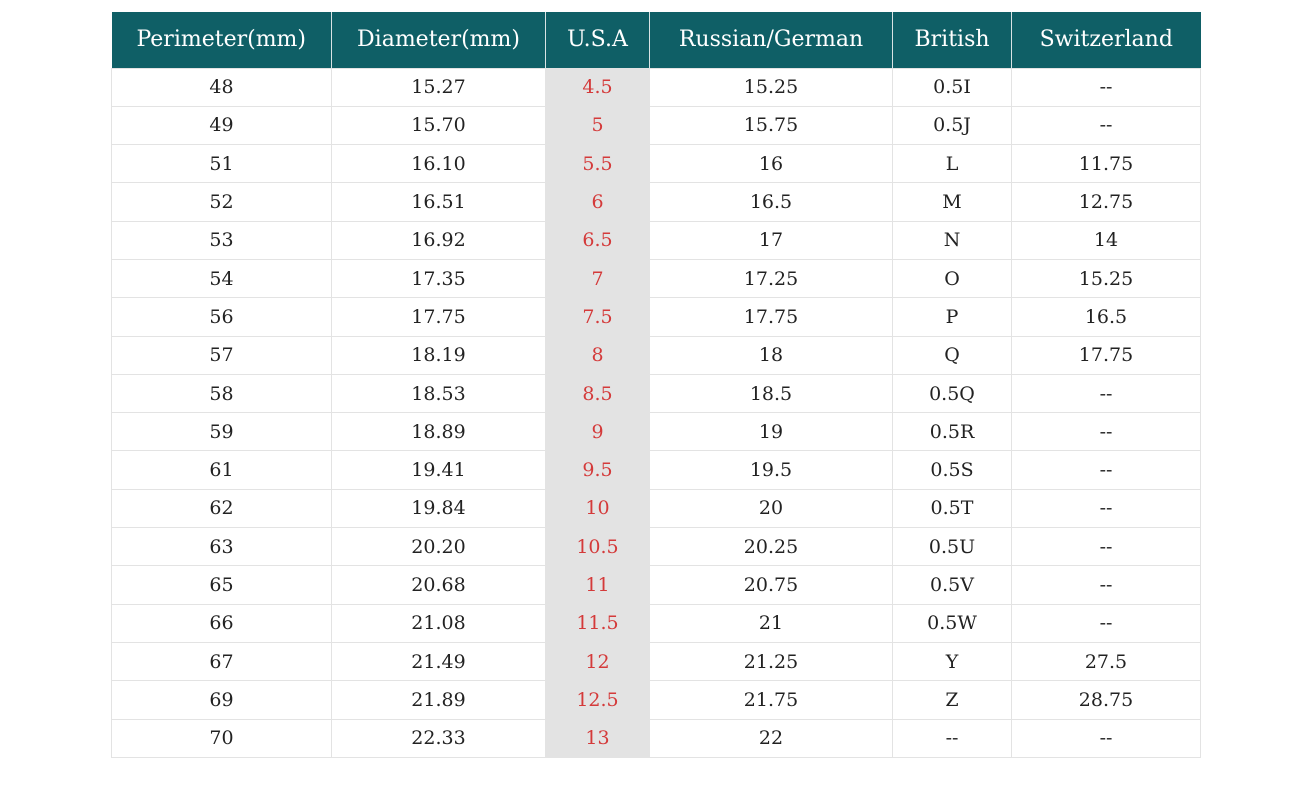 This screenshot has height=800, width=1311. I want to click on cell-switzerland: 28.75, so click(1106, 700).